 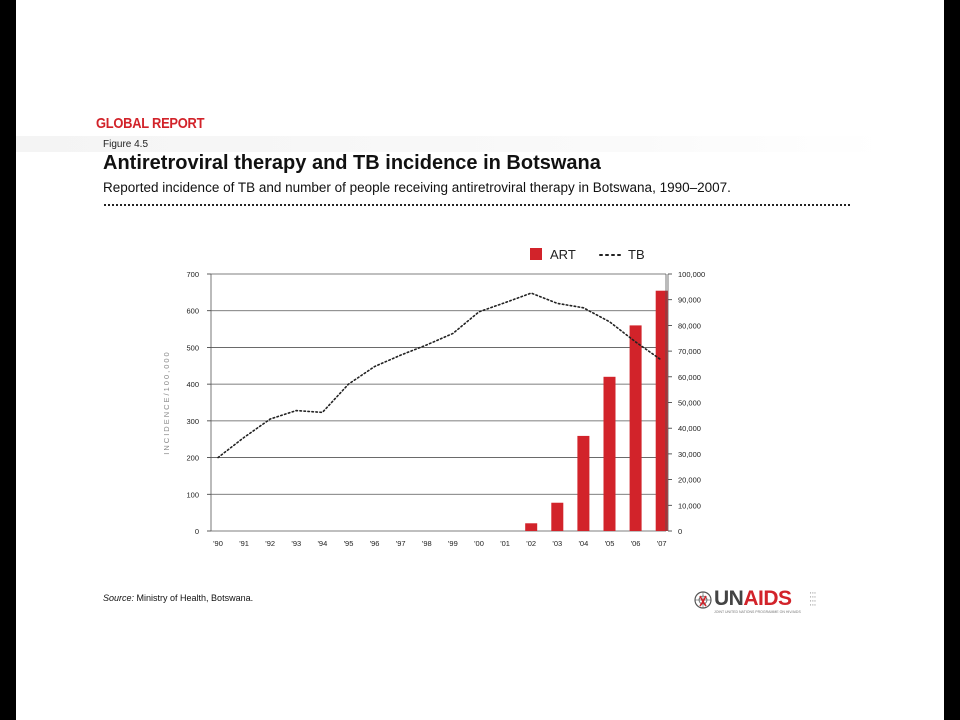 What do you see at coordinates (477, 205) in the screenshot?
I see `dotted-divider` at bounding box center [477, 205].